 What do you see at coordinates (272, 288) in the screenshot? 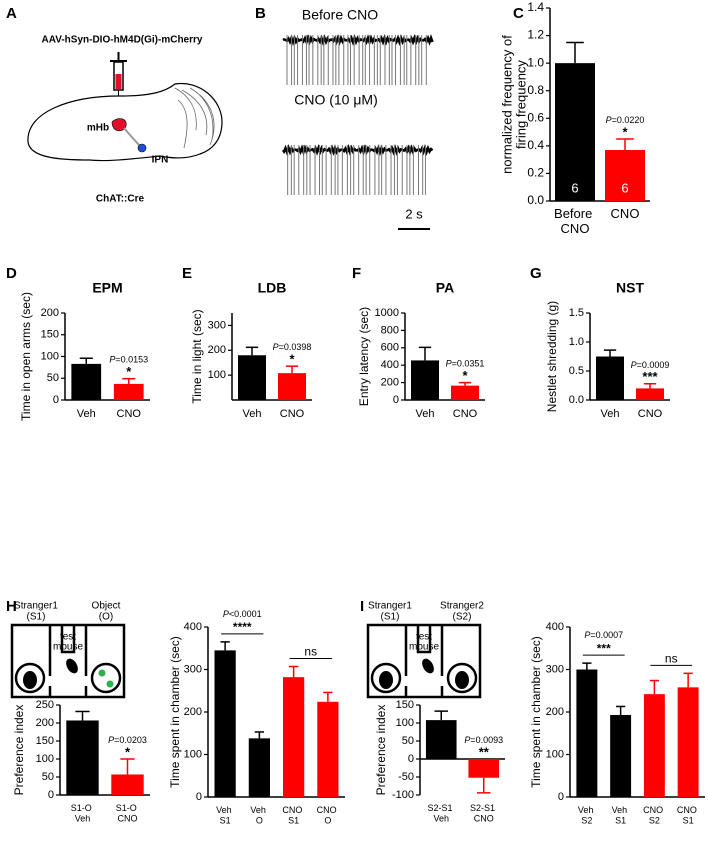
I see `chart-title: LDB` at bounding box center [272, 288].